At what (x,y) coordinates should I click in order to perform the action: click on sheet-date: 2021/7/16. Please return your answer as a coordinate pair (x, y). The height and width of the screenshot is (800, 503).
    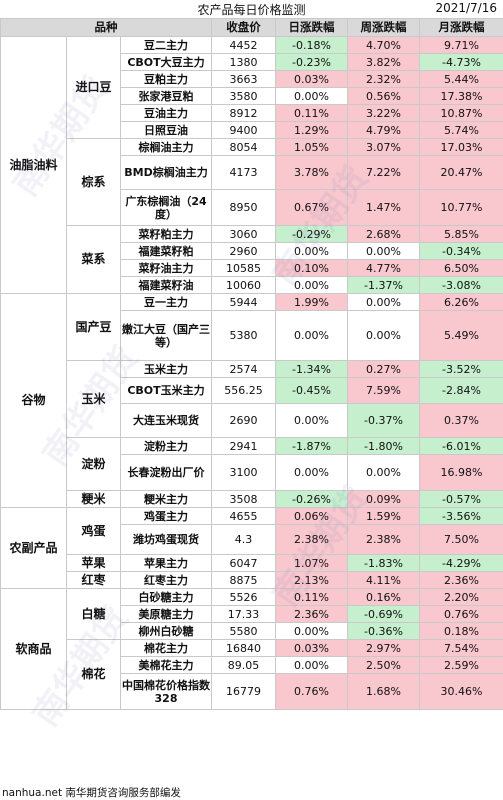
    Looking at the image, I should click on (466, 8).